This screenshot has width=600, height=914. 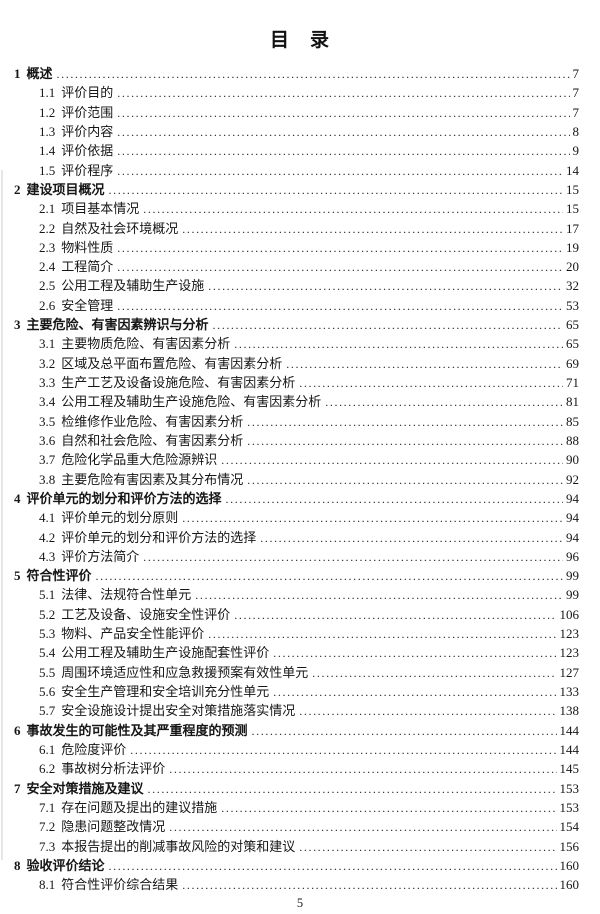 I want to click on toc-entry-title: 事故树分析法评价, so click(x=113, y=769).